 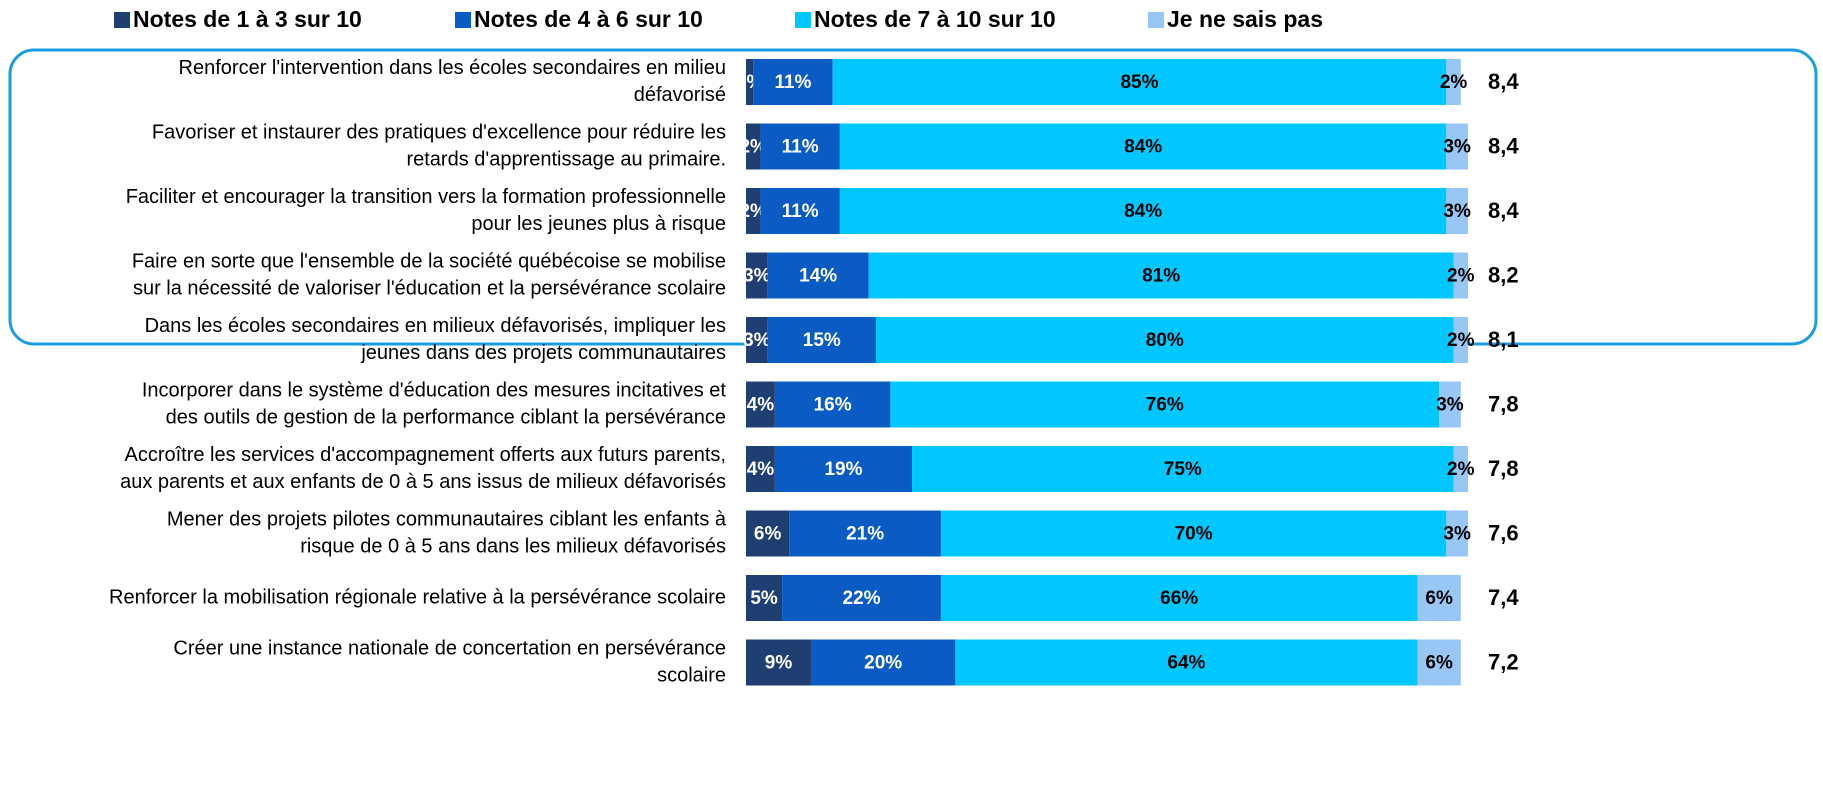 I want to click on value-label: 14%, so click(x=818, y=276).